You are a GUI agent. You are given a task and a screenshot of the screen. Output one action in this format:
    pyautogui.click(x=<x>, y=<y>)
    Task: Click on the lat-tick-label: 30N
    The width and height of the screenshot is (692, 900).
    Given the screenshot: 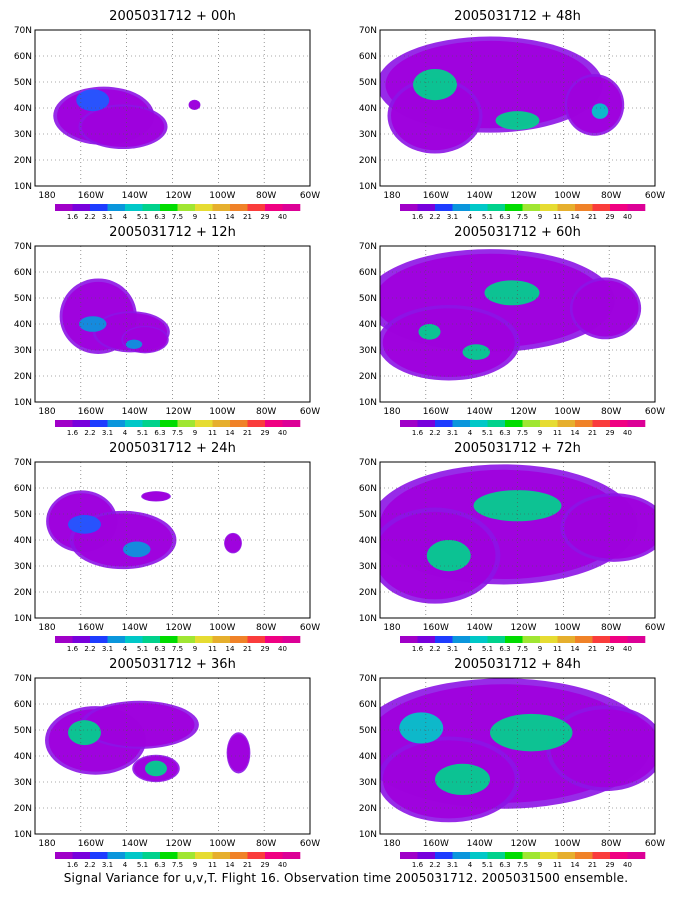 What is the action you would take?
    pyautogui.click(x=23, y=351)
    